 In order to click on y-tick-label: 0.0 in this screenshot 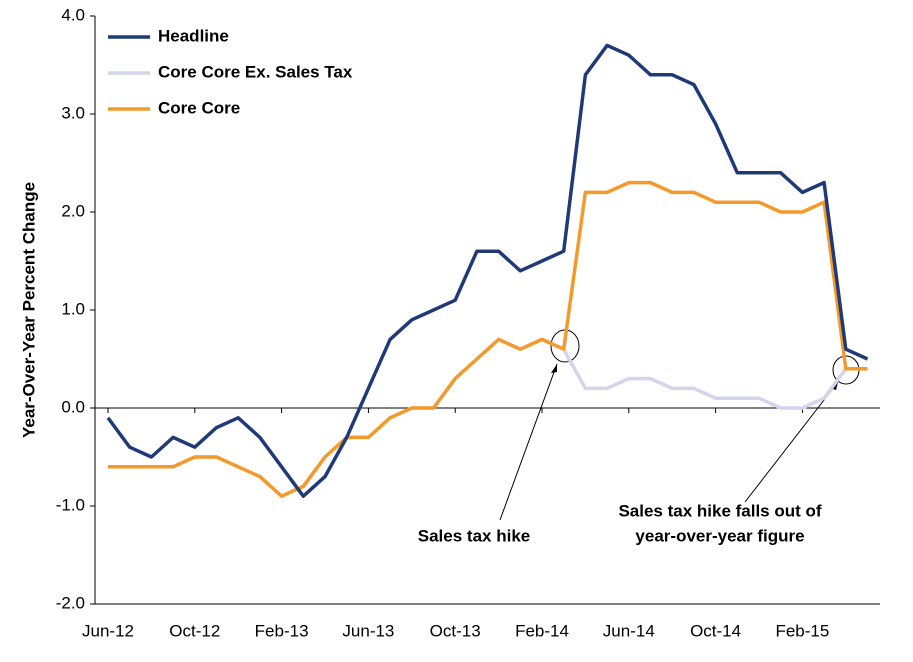, I will do `click(73, 406)`.